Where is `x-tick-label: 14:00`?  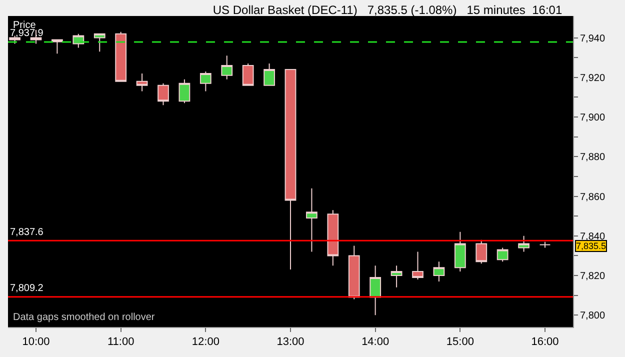
x-tick-label: 14:00 is located at coordinates (376, 342).